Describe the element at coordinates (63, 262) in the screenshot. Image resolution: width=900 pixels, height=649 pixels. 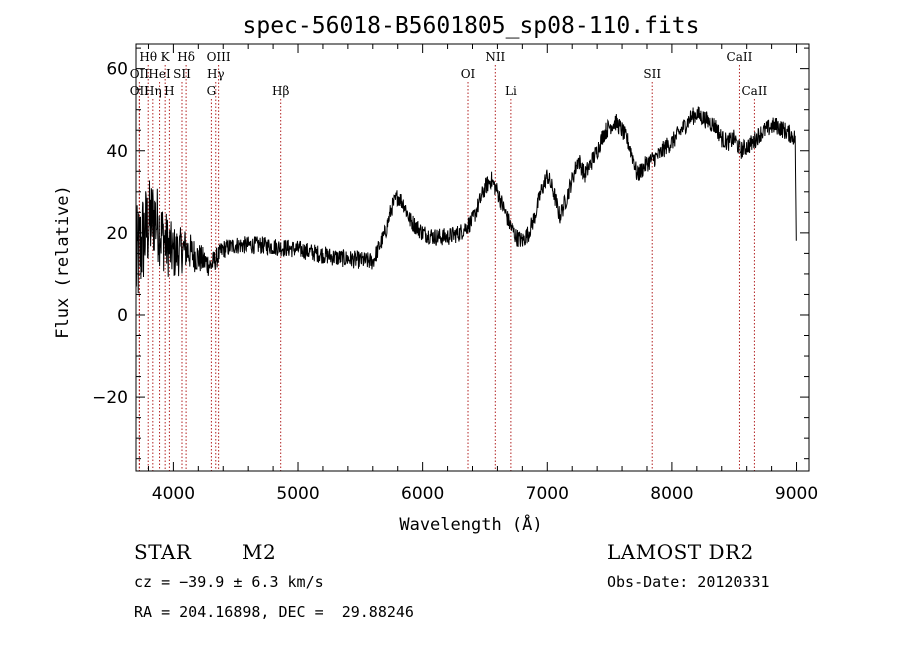
I see `y-axis-label: Flux (relative)` at that location.